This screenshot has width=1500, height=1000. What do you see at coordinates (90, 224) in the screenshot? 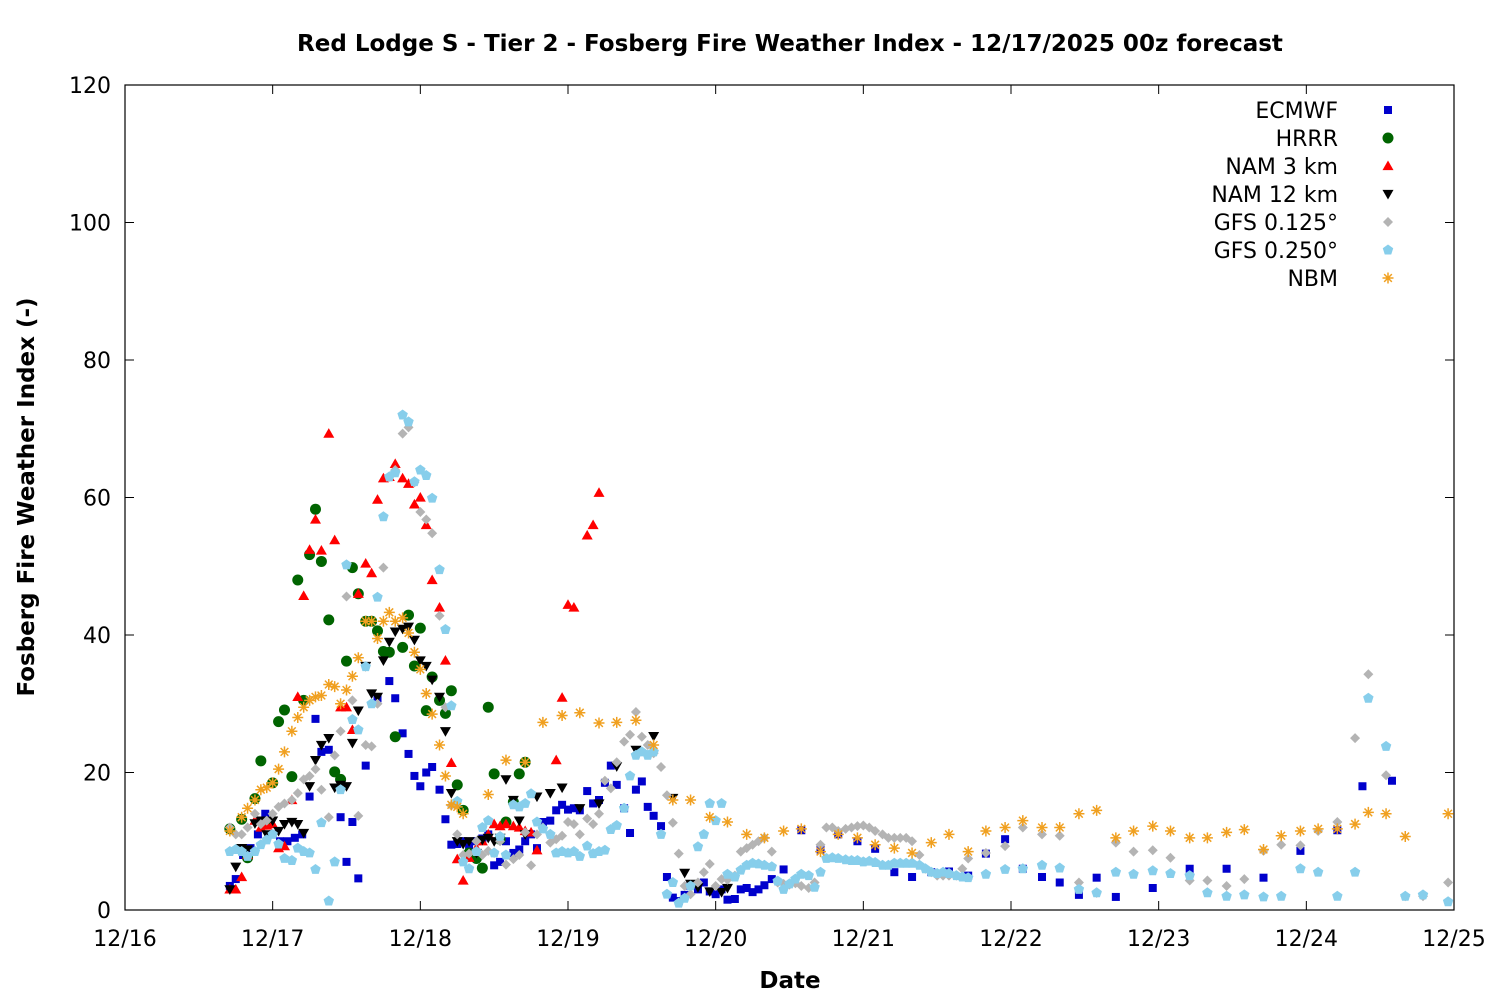
I see `y-tick-label: 100` at bounding box center [90, 224].